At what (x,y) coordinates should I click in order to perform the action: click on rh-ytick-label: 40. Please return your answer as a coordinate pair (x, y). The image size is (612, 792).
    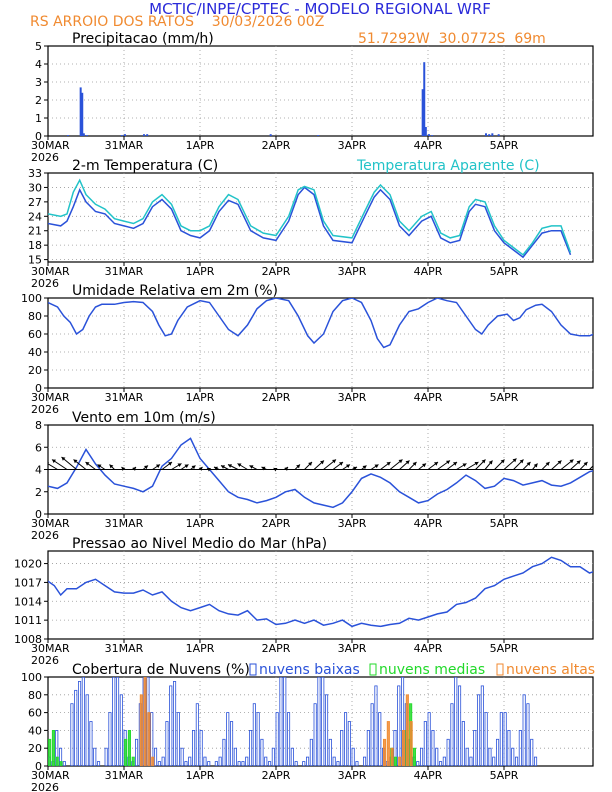
    Looking at the image, I should click on (35, 352).